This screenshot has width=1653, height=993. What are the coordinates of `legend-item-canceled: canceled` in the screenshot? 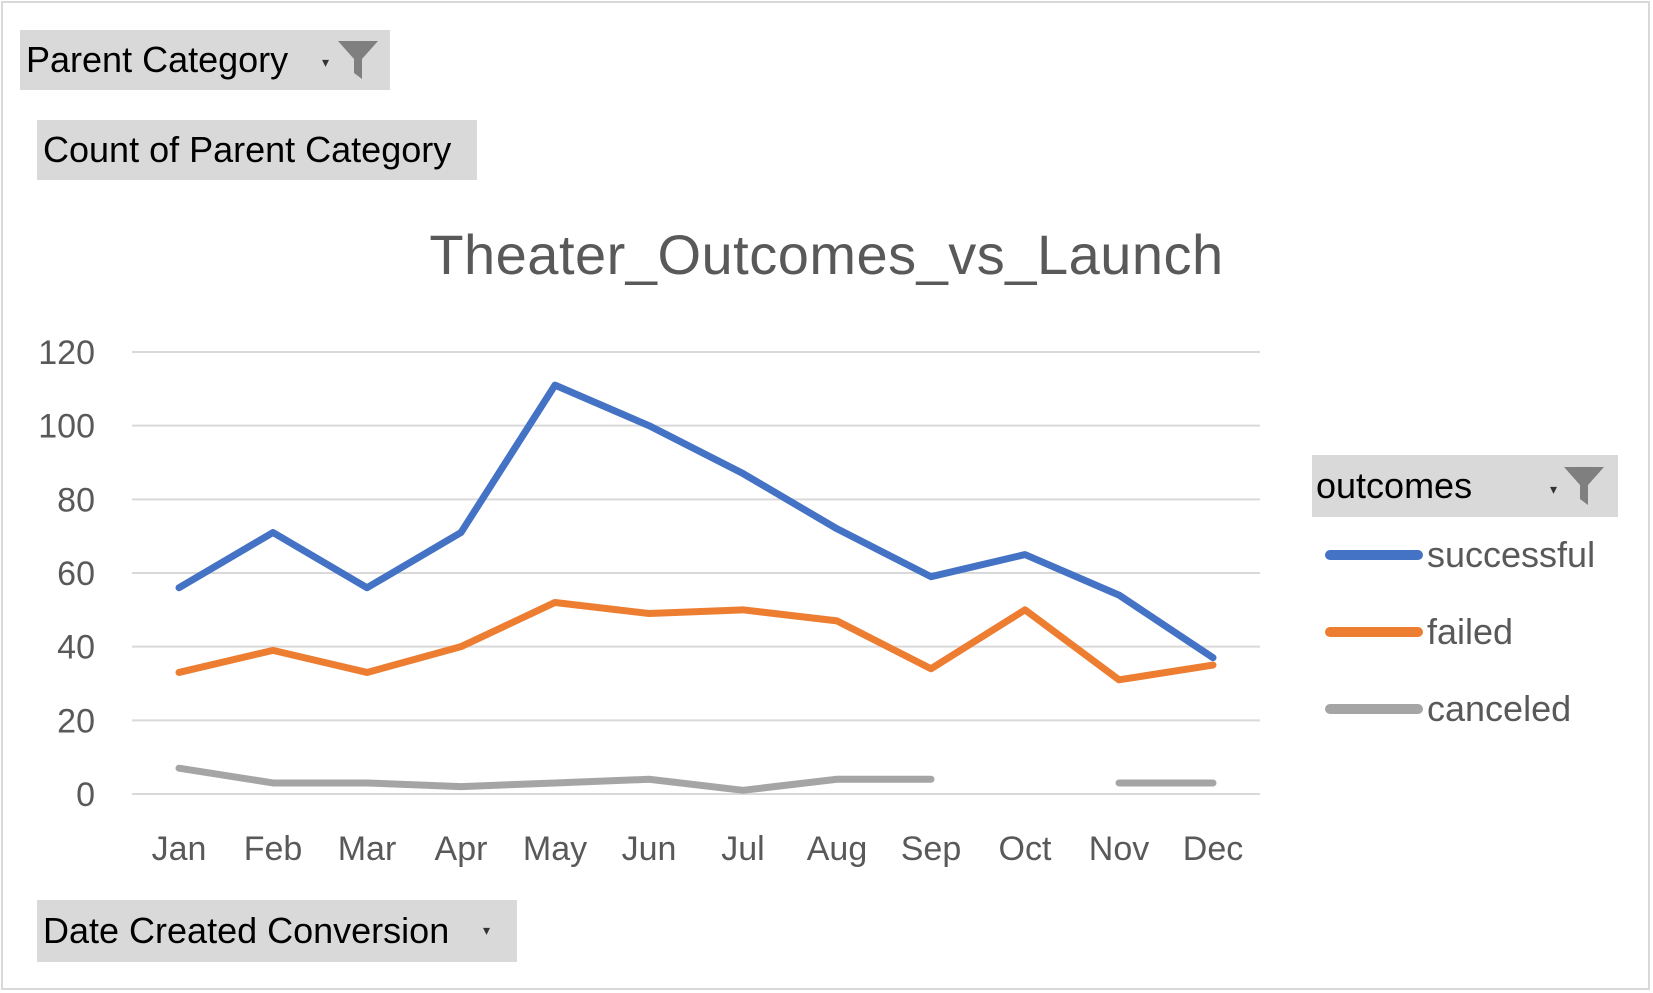 It's located at (1448, 709).